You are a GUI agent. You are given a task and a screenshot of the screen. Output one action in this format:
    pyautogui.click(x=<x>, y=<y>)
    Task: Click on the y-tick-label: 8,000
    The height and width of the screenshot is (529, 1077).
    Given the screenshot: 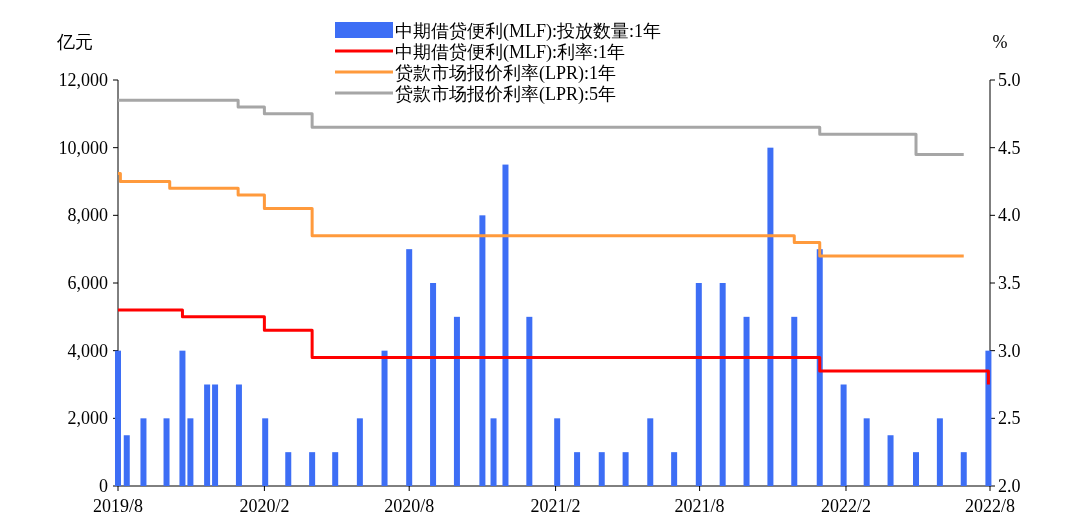 What is the action you would take?
    pyautogui.click(x=87, y=215)
    